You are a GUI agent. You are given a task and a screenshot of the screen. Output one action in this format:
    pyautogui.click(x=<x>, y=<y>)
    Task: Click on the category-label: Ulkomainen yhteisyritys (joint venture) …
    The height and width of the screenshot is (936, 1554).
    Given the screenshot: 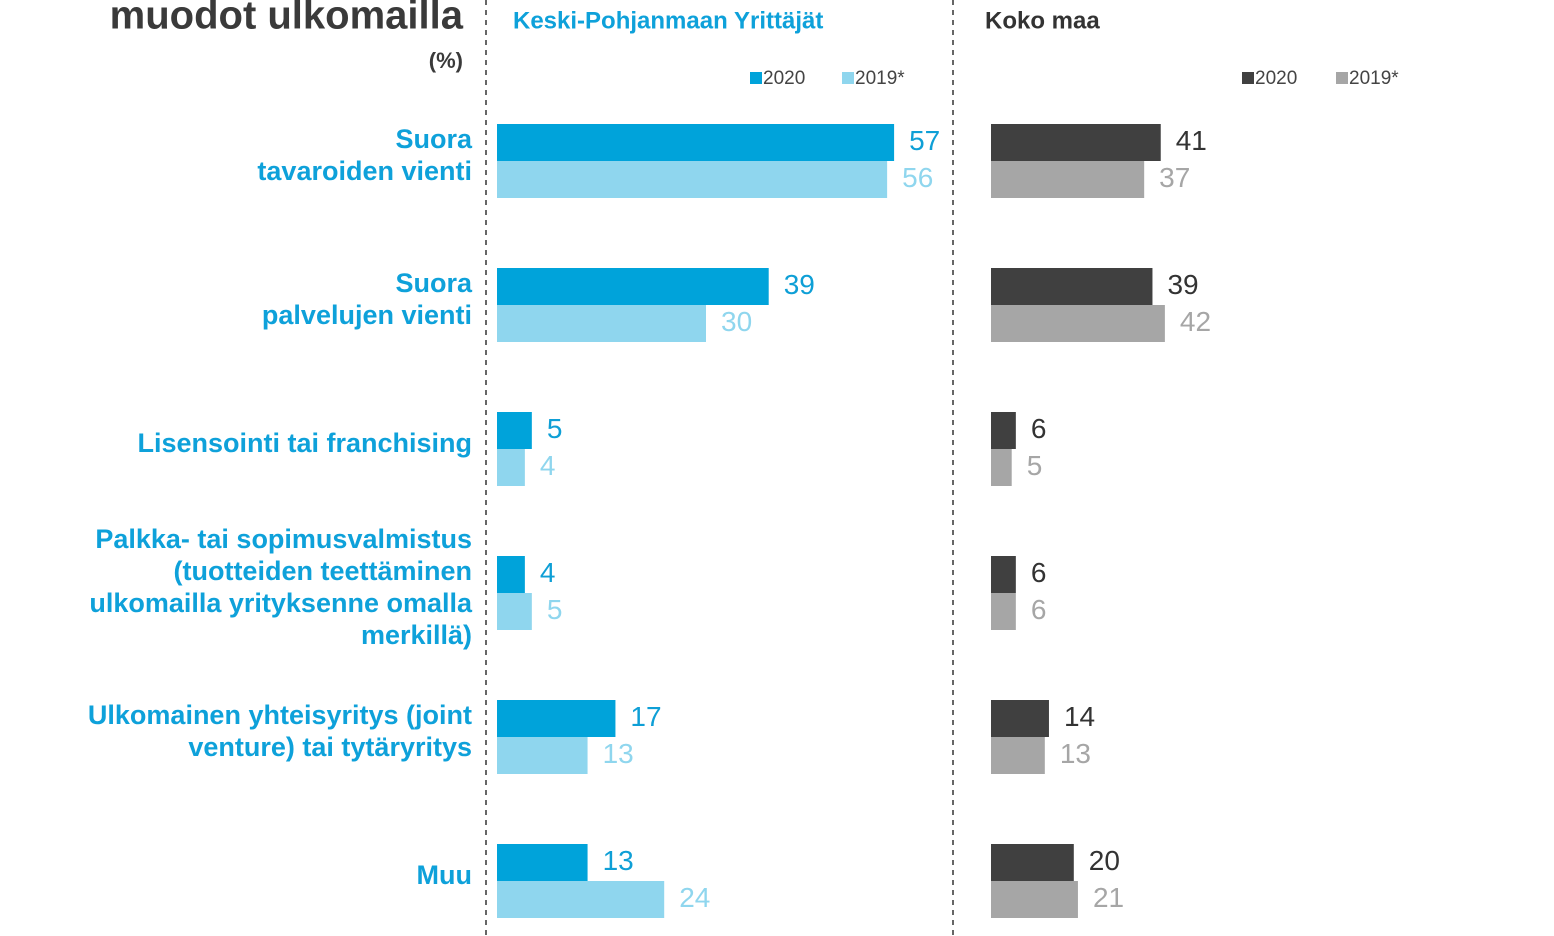 What is the action you would take?
    pyautogui.click(x=279, y=731)
    